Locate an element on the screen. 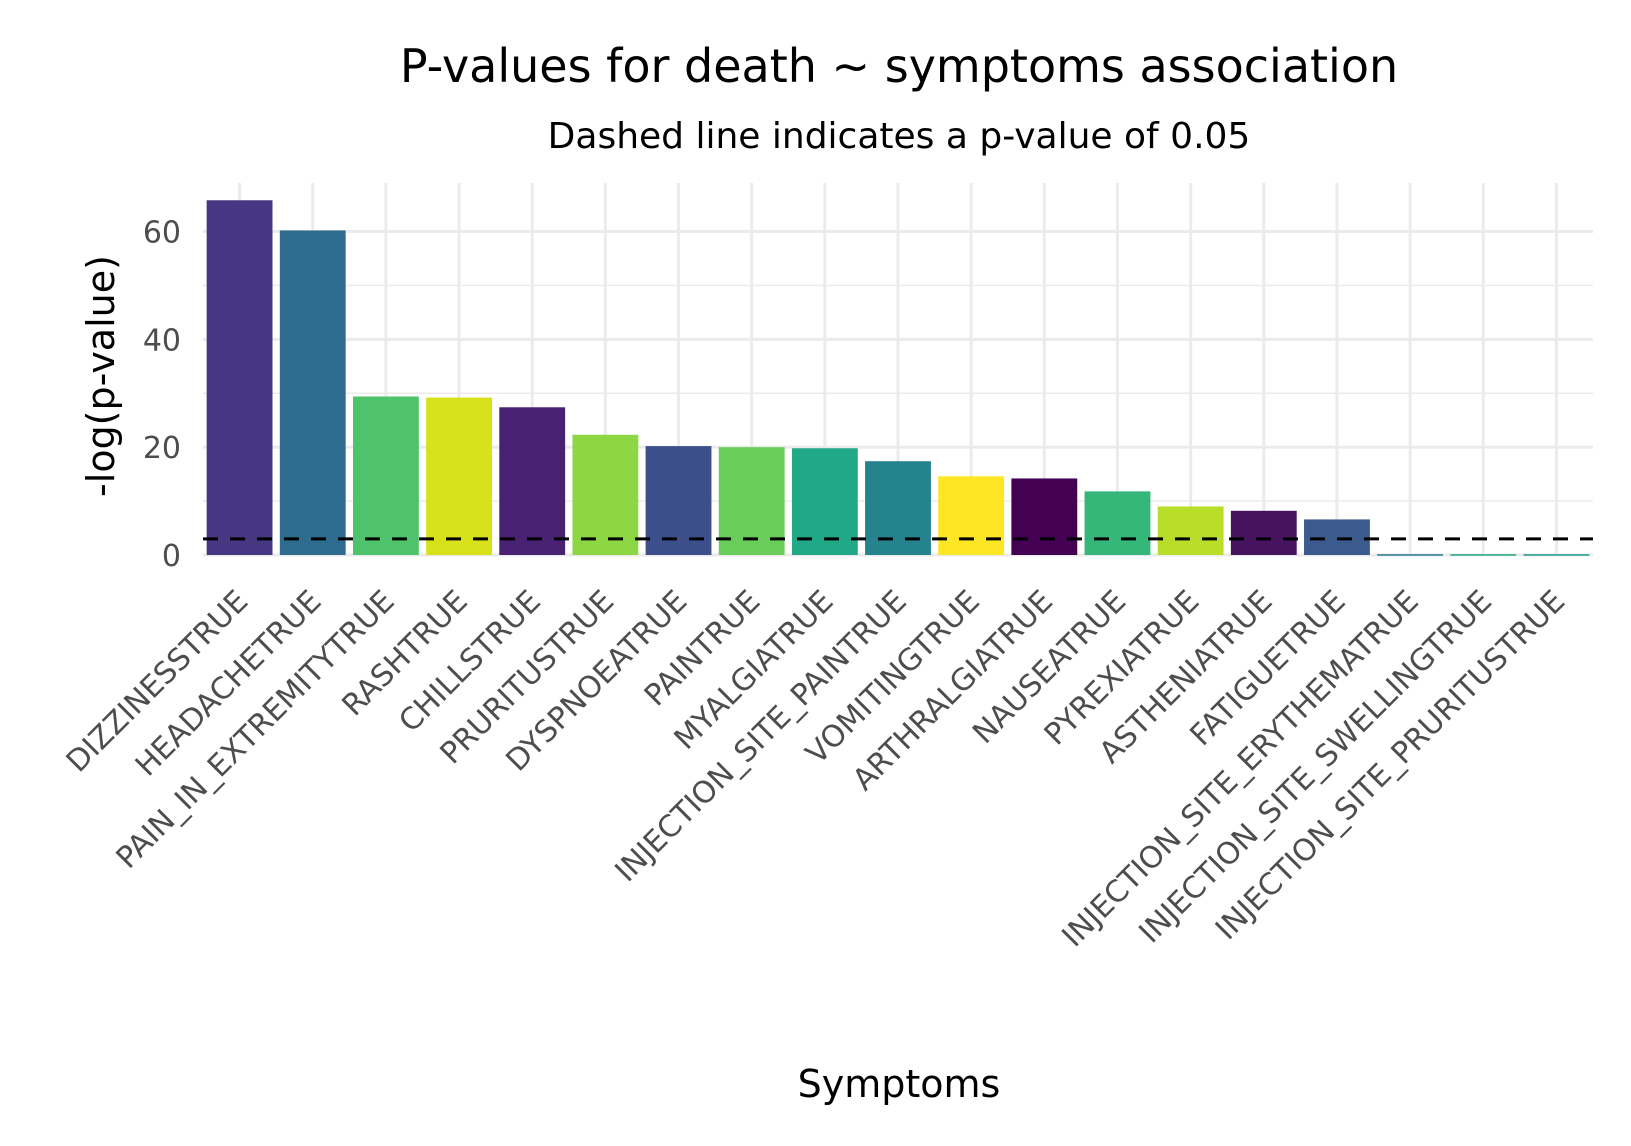 This screenshot has width=1631, height=1146. chart-subtitle: Dashed line indicates a p-value of 0.05 is located at coordinates (899, 136).